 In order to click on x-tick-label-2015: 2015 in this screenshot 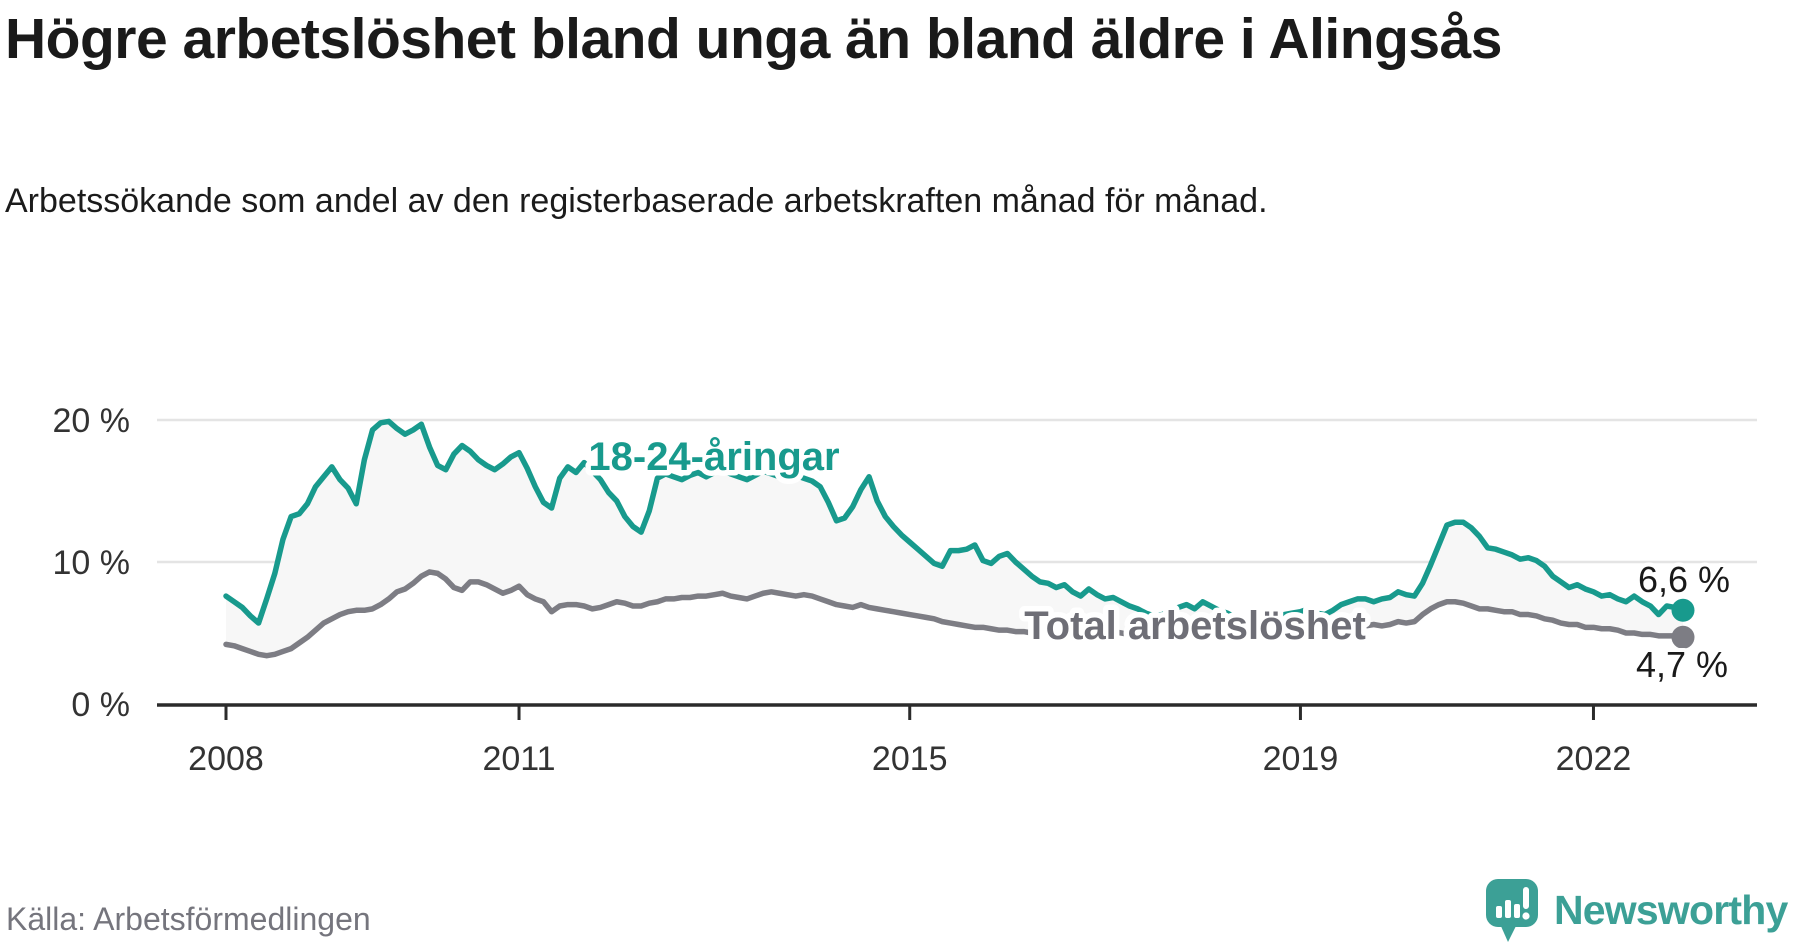, I will do `click(910, 759)`.